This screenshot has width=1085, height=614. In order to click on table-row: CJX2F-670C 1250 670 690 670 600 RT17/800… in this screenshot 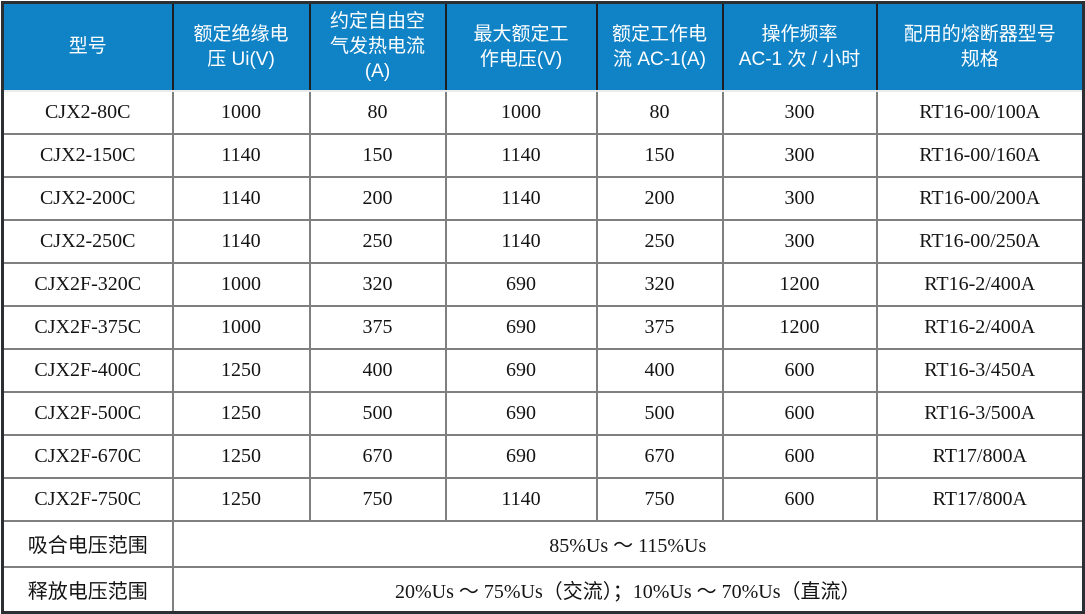, I will do `click(543, 456)`.